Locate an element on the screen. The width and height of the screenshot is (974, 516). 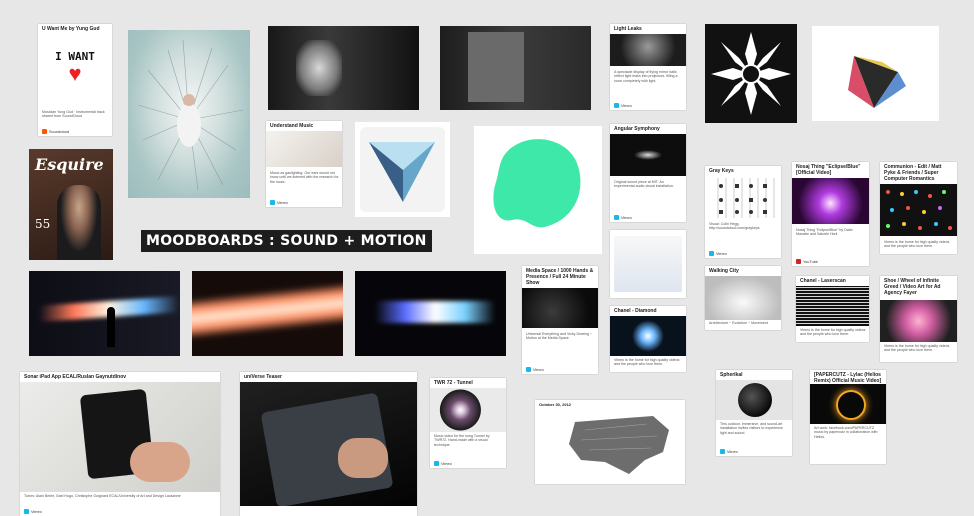
pin-title: October 30, 2012 is located at coordinates (555, 404).